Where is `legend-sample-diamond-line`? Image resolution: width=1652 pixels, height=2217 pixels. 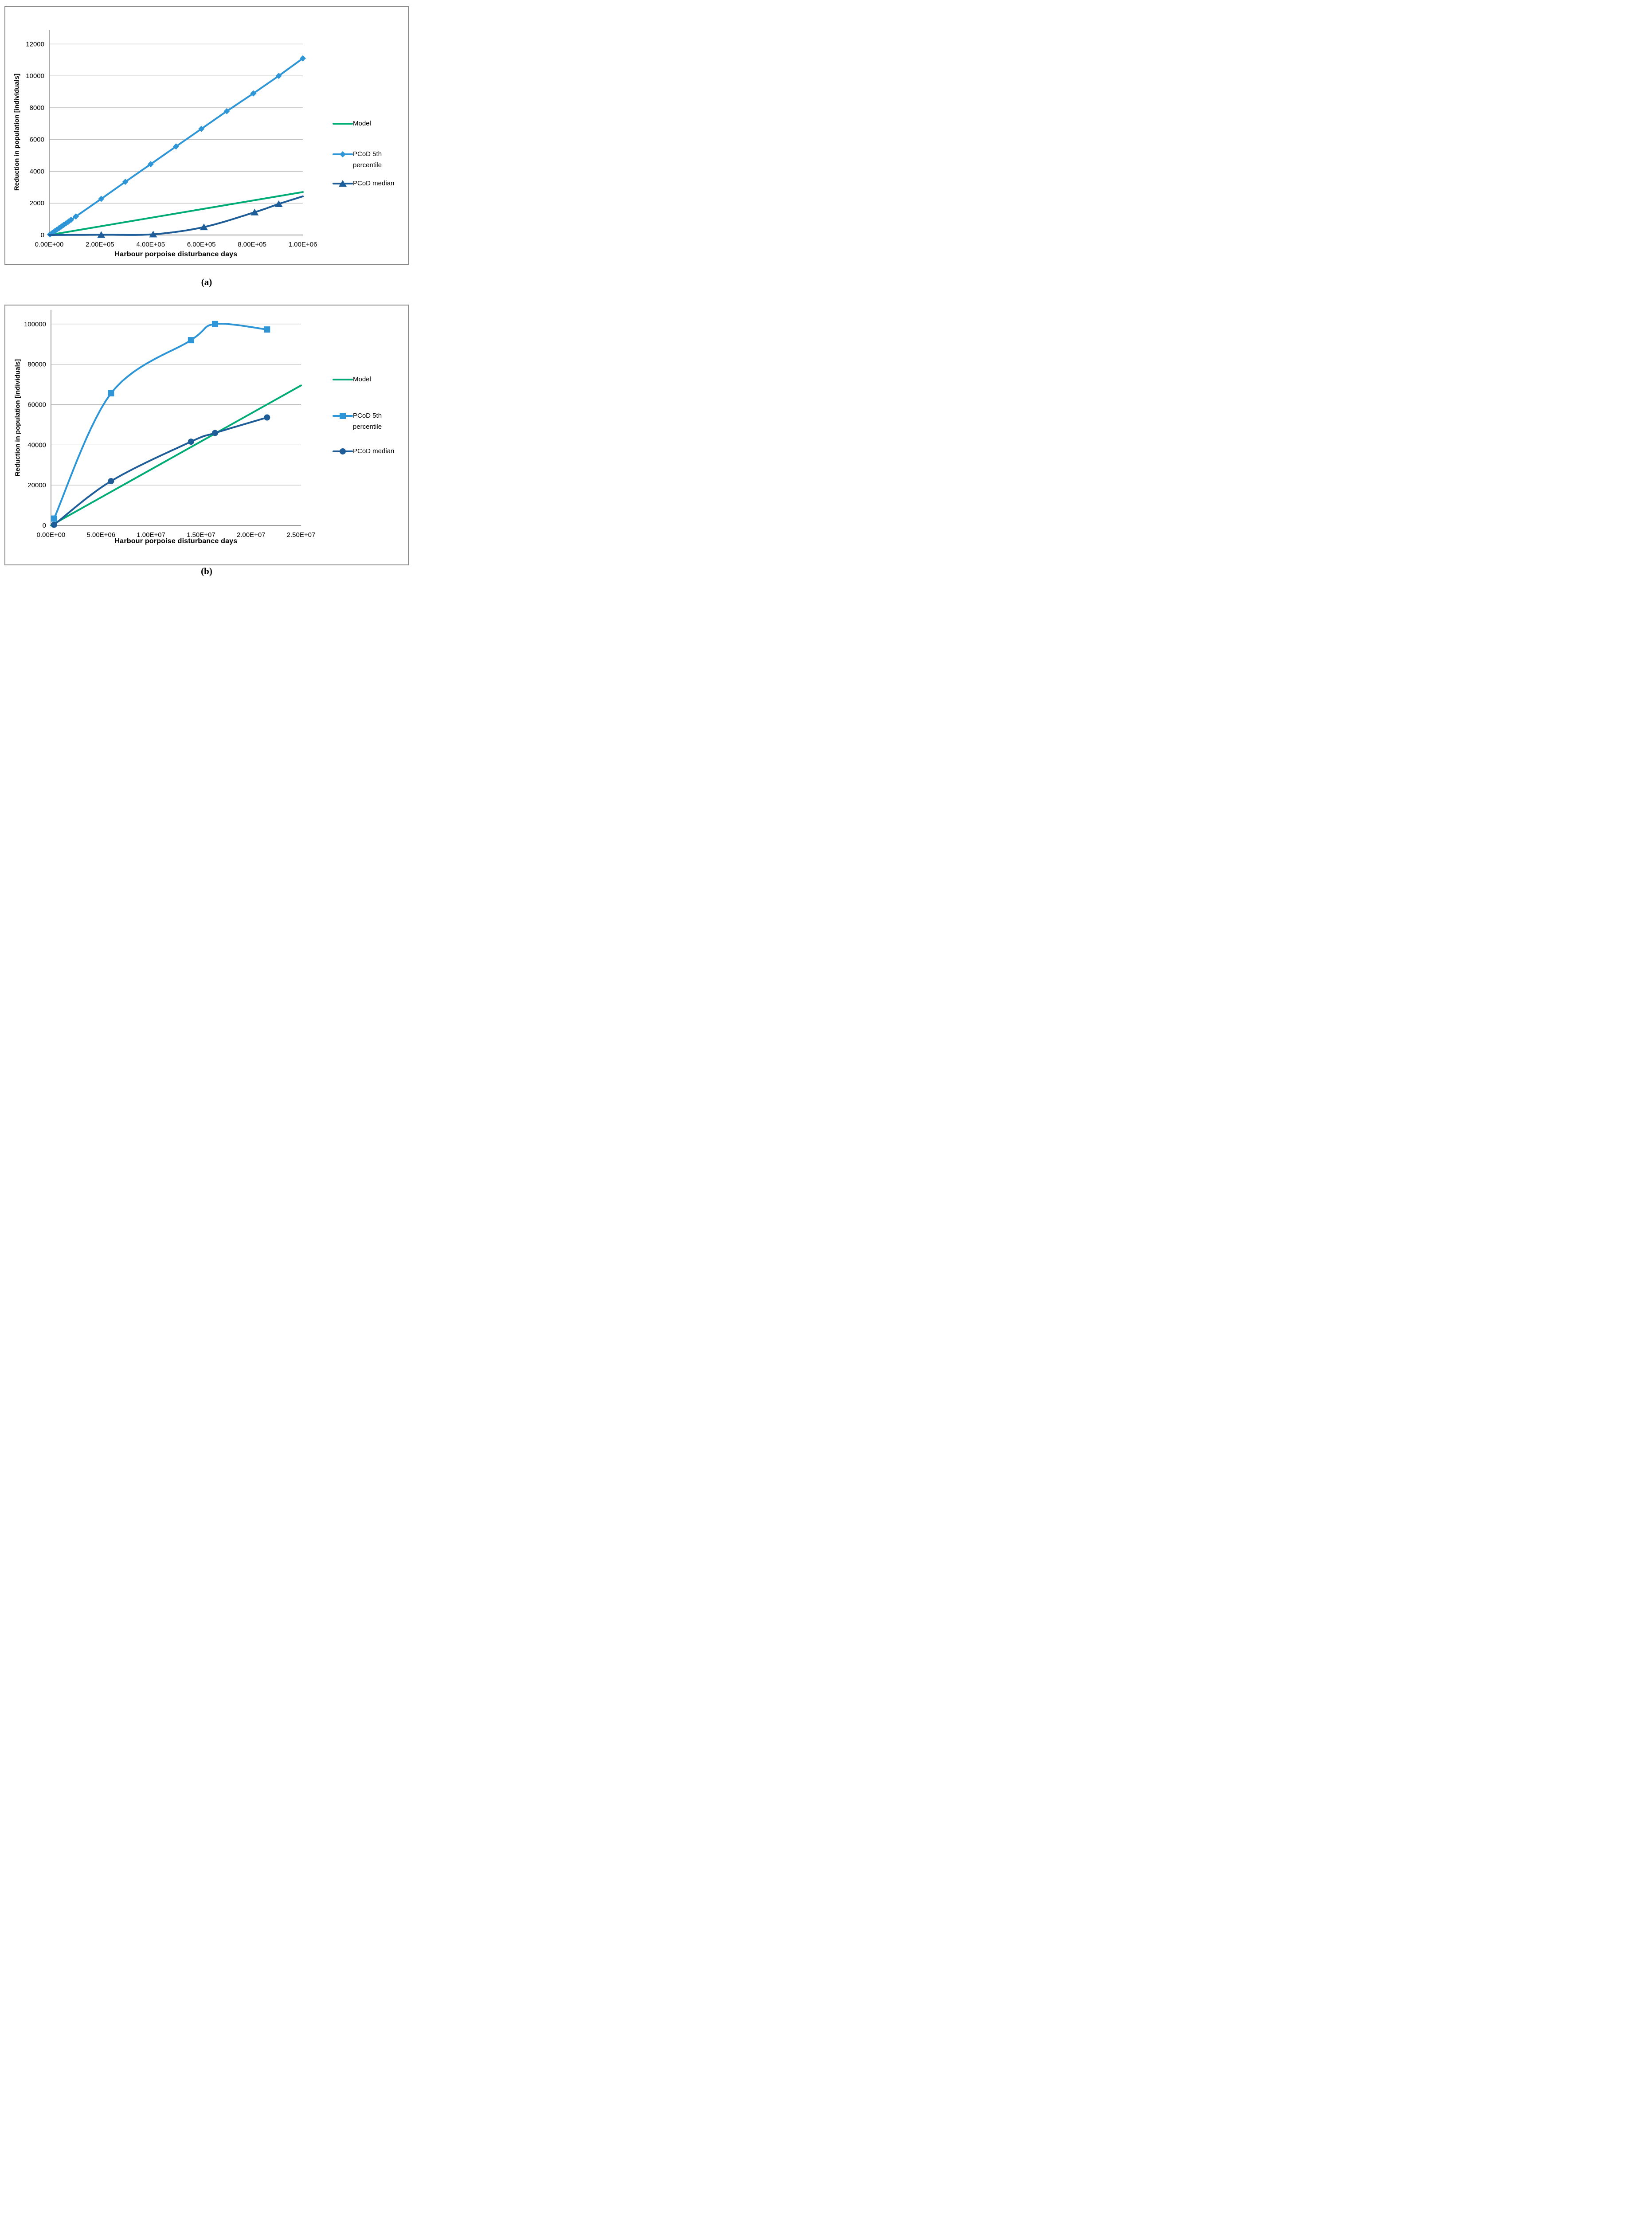
legend-sample-diamond-line is located at coordinates (343, 154).